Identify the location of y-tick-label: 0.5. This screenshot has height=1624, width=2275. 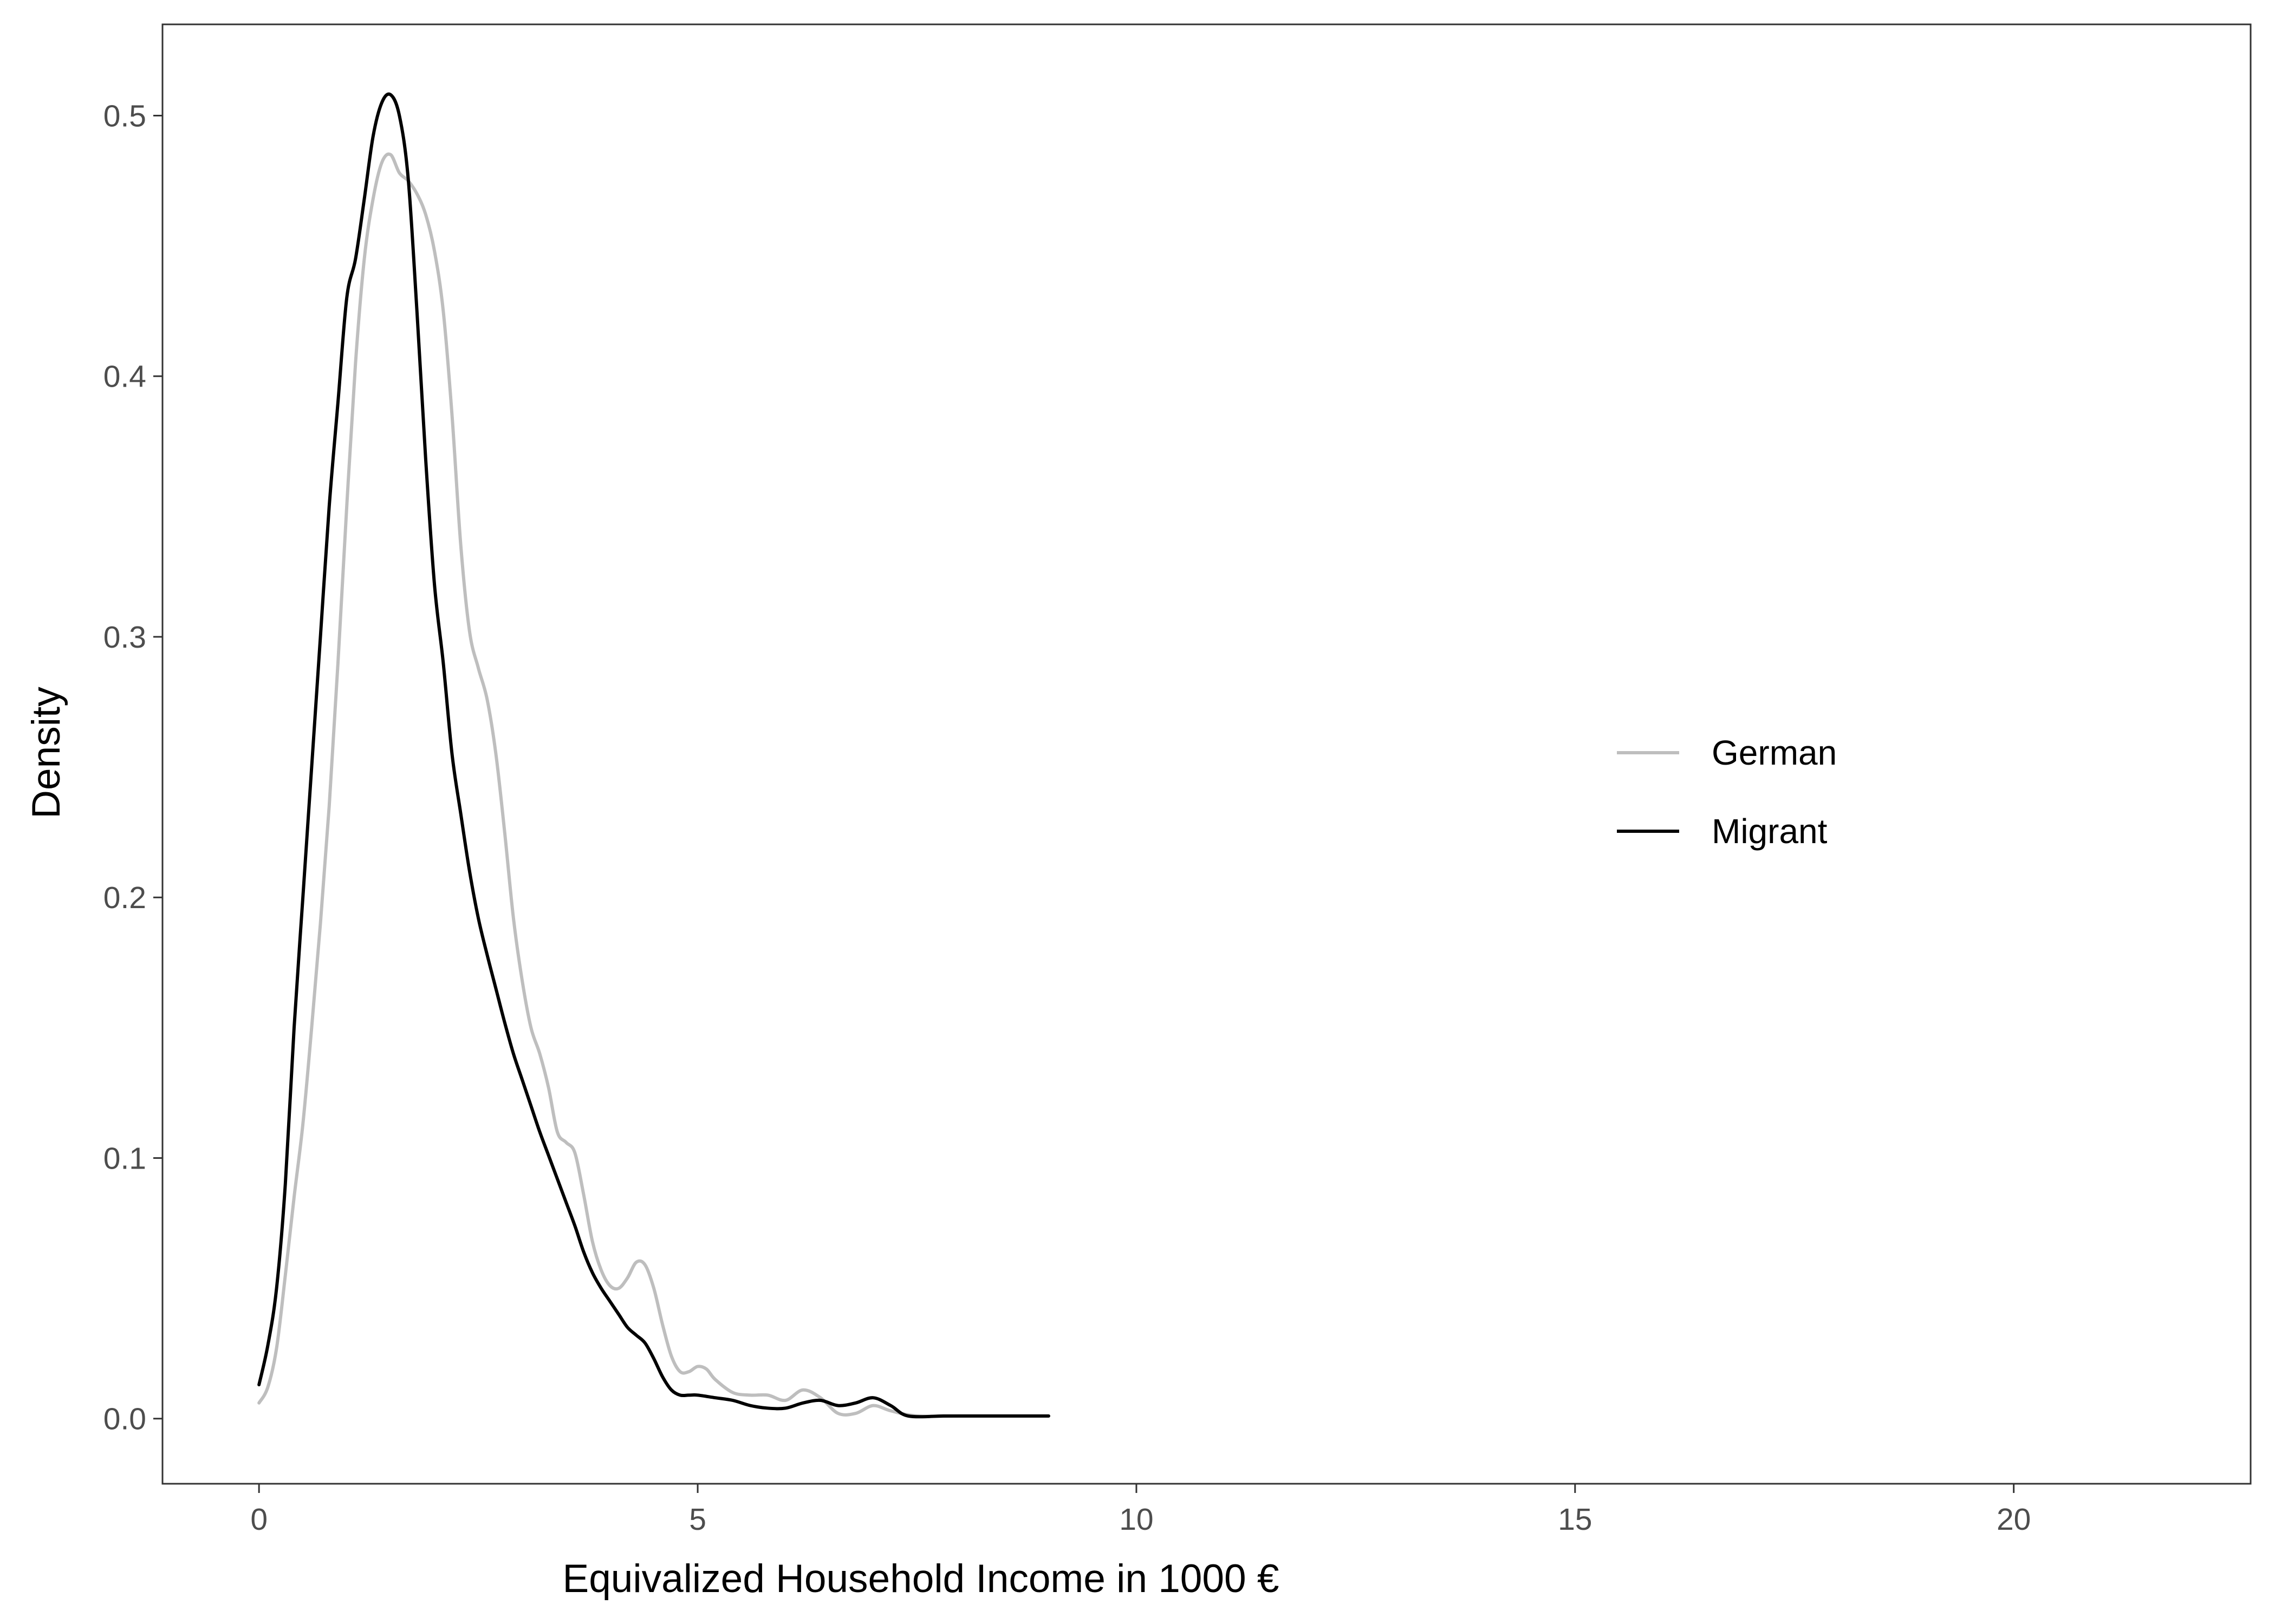
(124, 116).